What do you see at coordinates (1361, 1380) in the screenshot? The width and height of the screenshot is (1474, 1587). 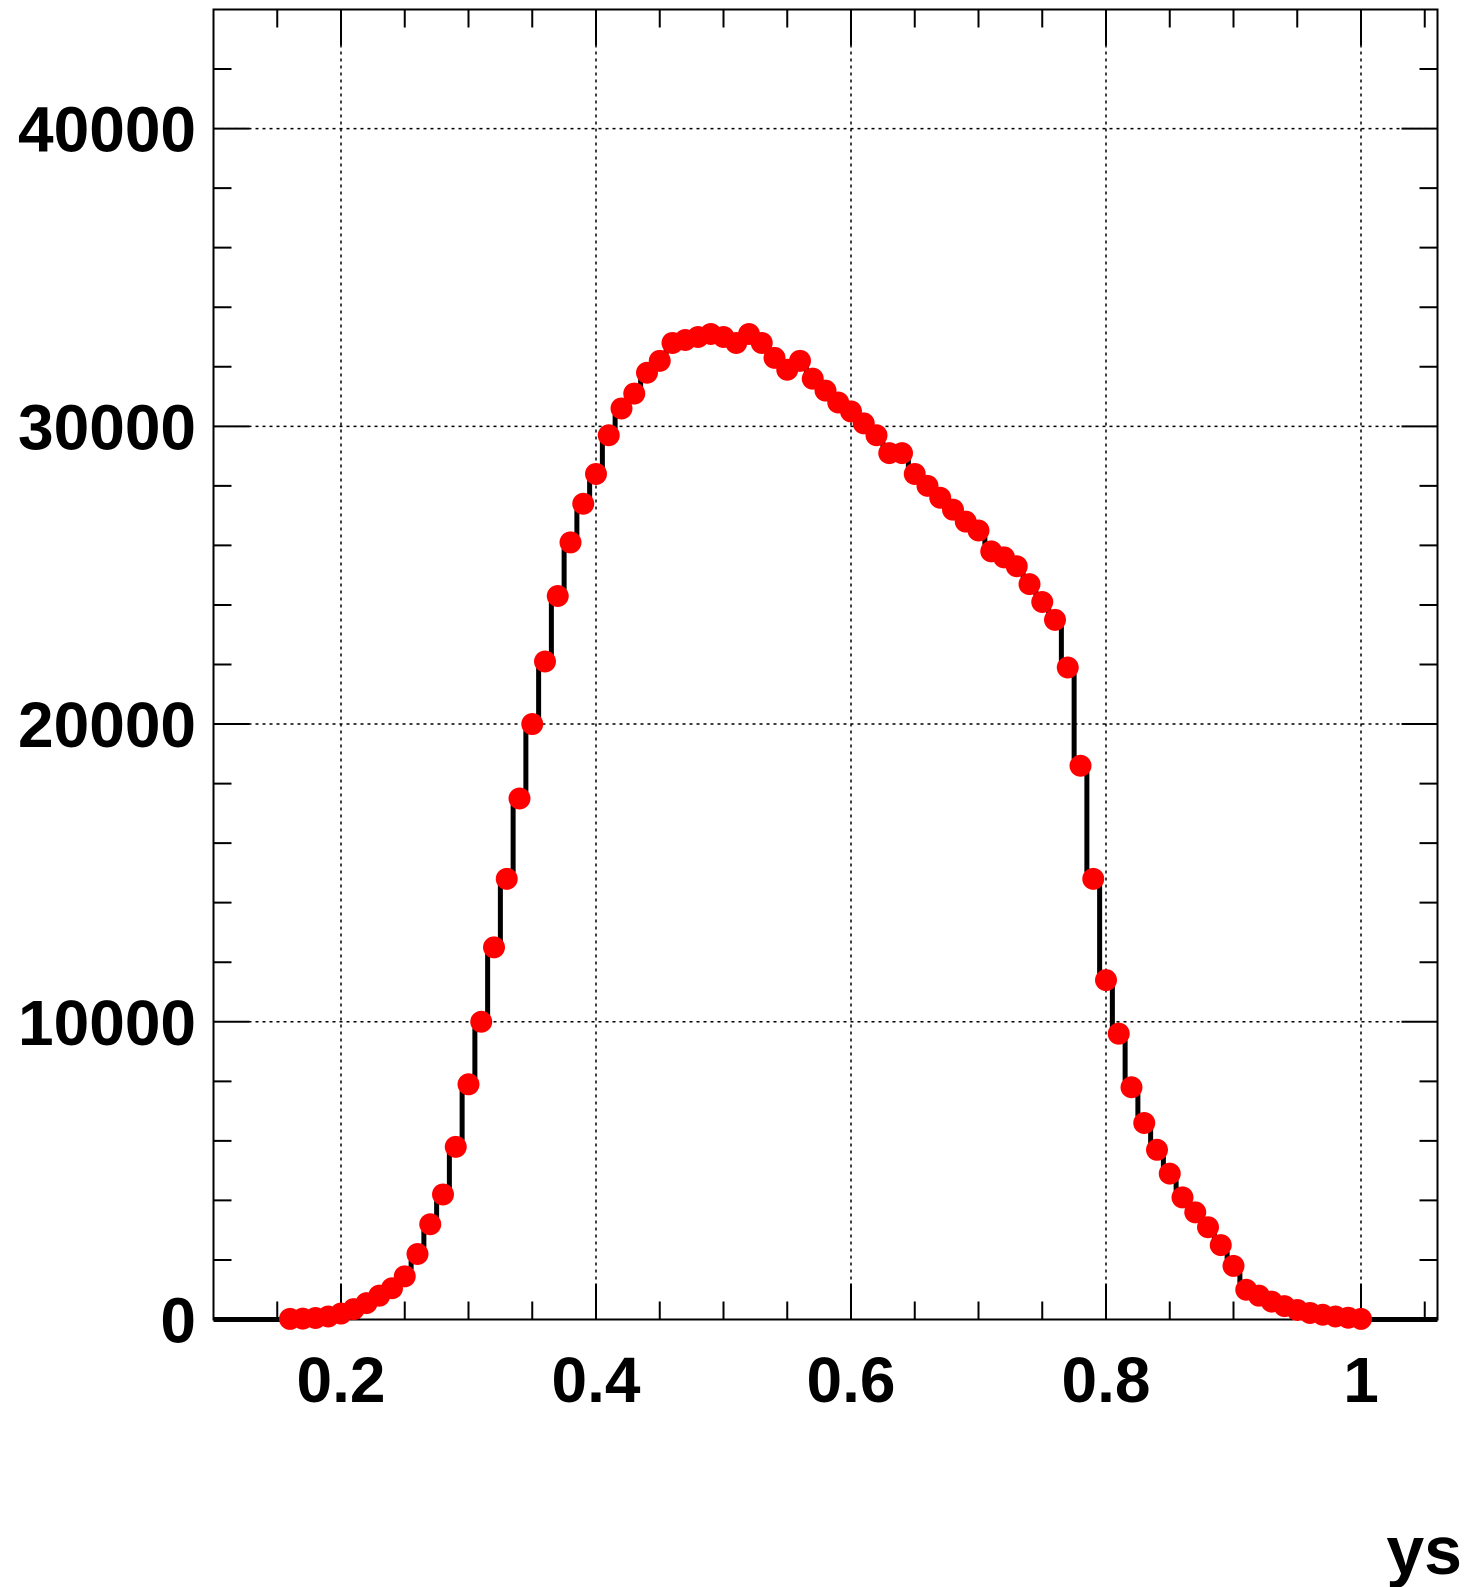 I see `x-tick-label: 1` at bounding box center [1361, 1380].